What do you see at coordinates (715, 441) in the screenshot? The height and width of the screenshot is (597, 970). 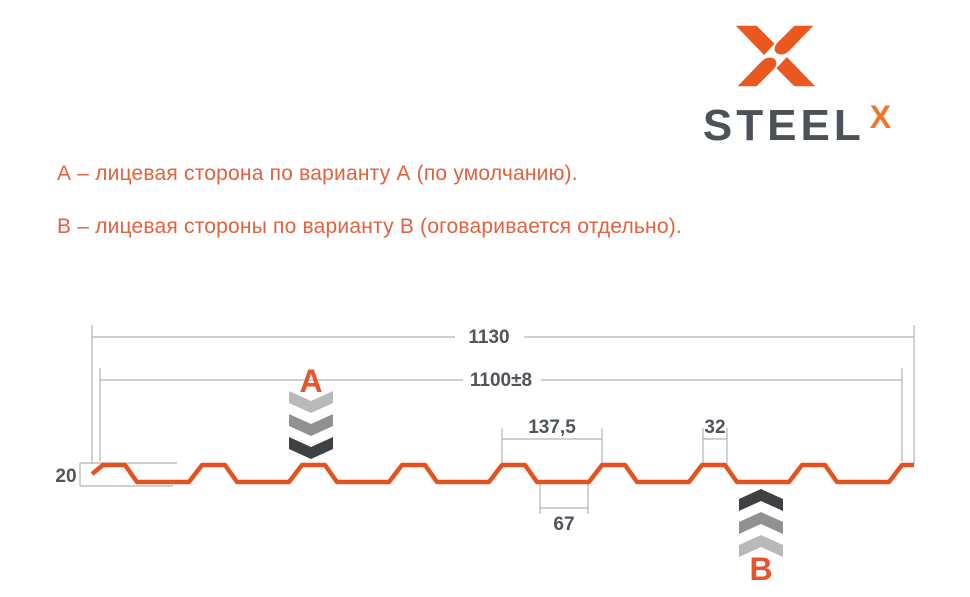 I see `dim-rib-top: 32` at bounding box center [715, 441].